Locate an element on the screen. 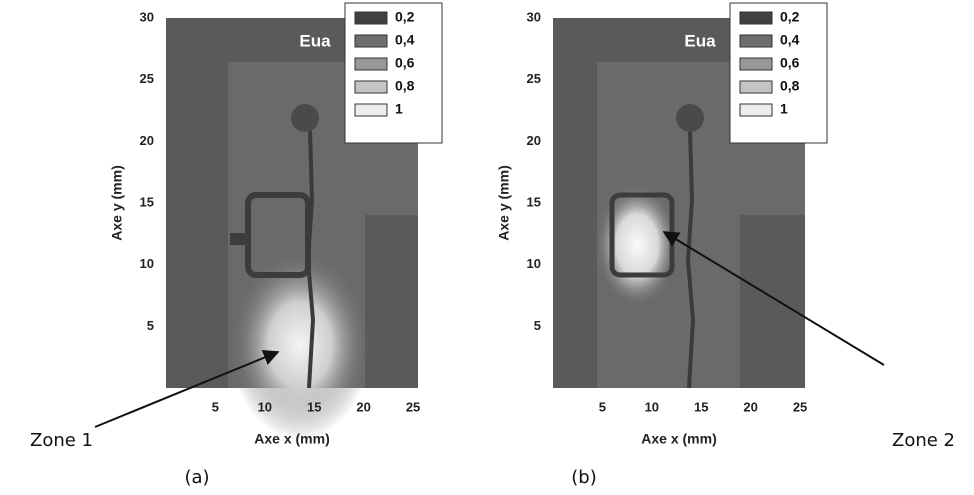  annotation: Zone 2 is located at coordinates (923, 440).